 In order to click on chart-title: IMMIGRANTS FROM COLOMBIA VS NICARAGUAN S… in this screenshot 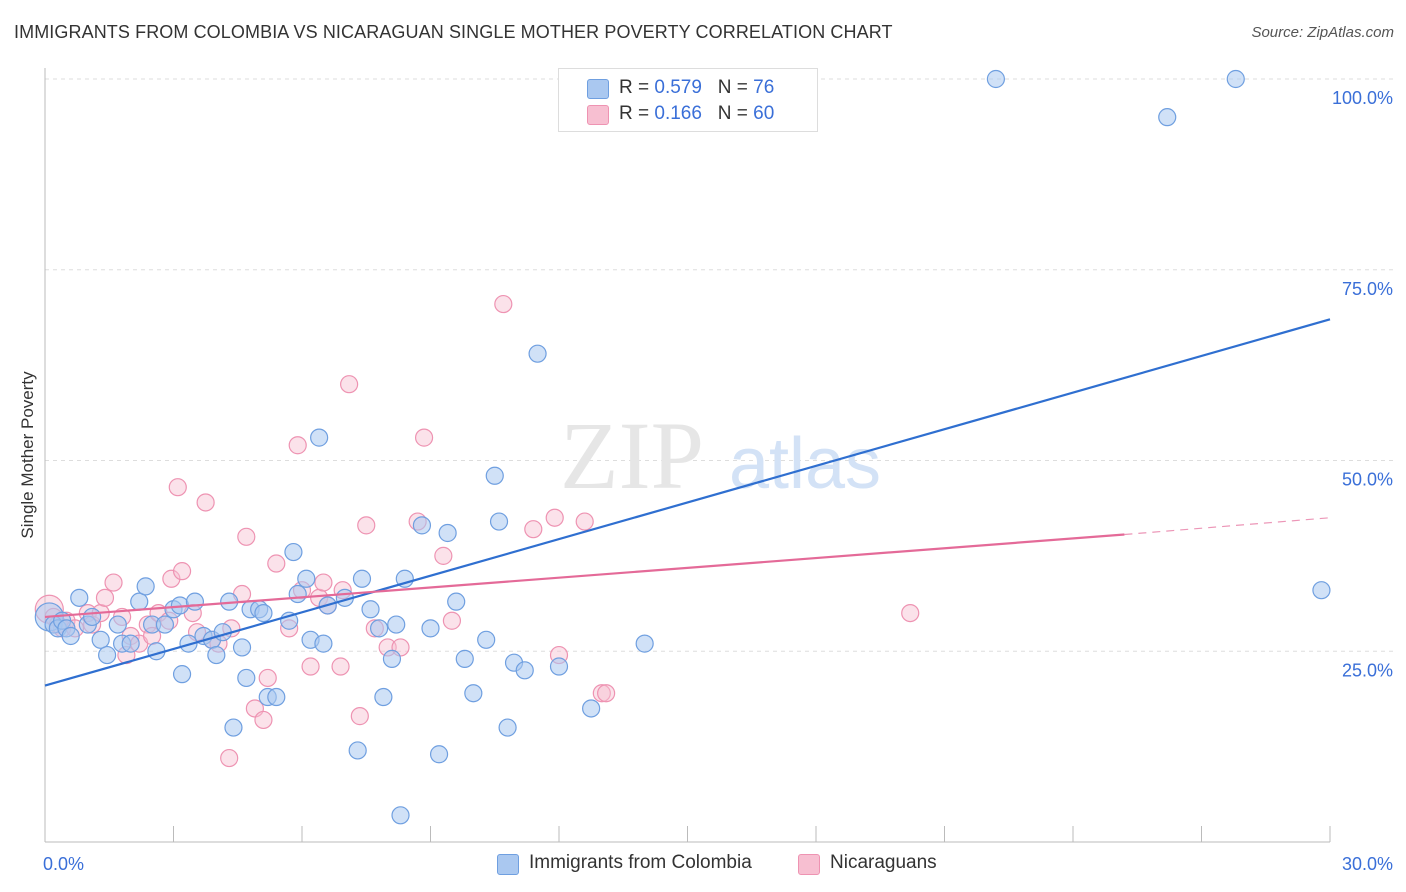, I will do `click(453, 32)`.